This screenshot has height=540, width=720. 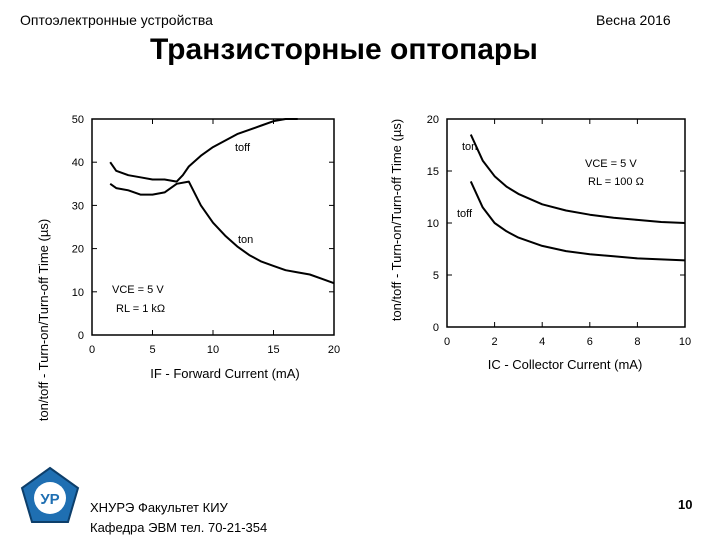 What do you see at coordinates (633, 20) in the screenshot?
I see `header-semester: Весна 2016` at bounding box center [633, 20].